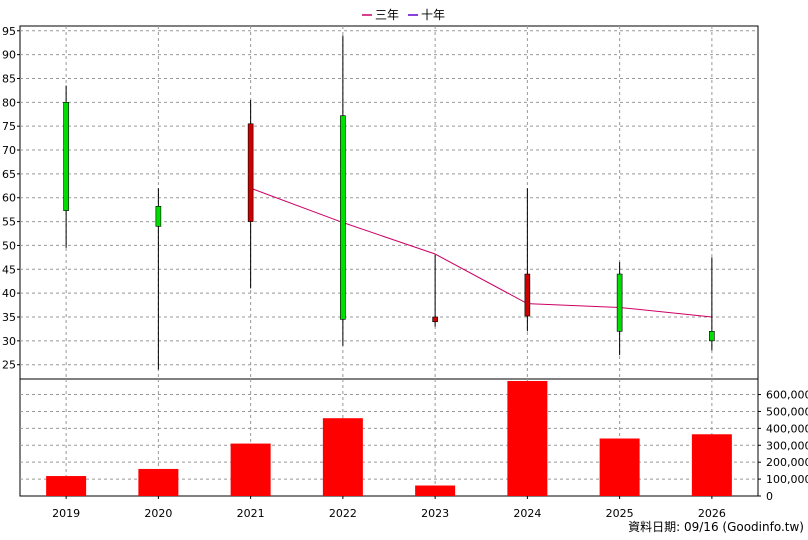 The height and width of the screenshot is (540, 808). I want to click on x-tick-label: 2025, so click(620, 513).